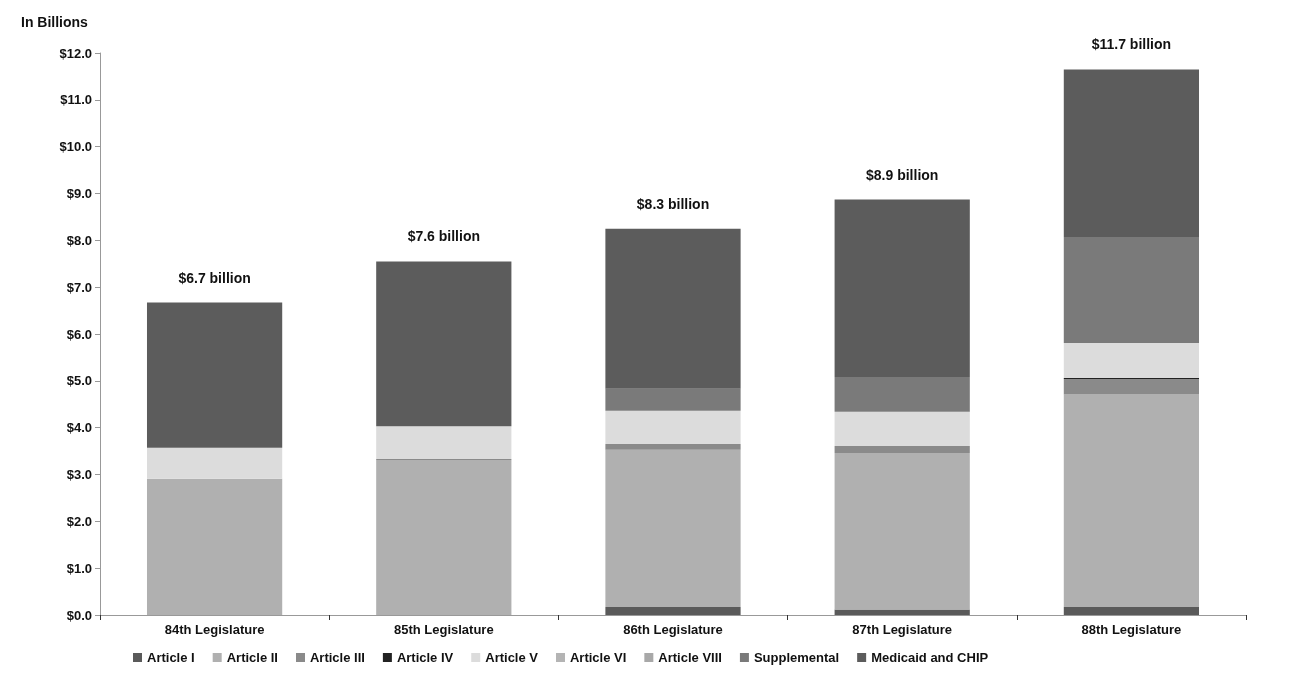 This screenshot has height=681, width=1294. What do you see at coordinates (79, 568) in the screenshot?
I see `y-tick-label: $1.0` at bounding box center [79, 568].